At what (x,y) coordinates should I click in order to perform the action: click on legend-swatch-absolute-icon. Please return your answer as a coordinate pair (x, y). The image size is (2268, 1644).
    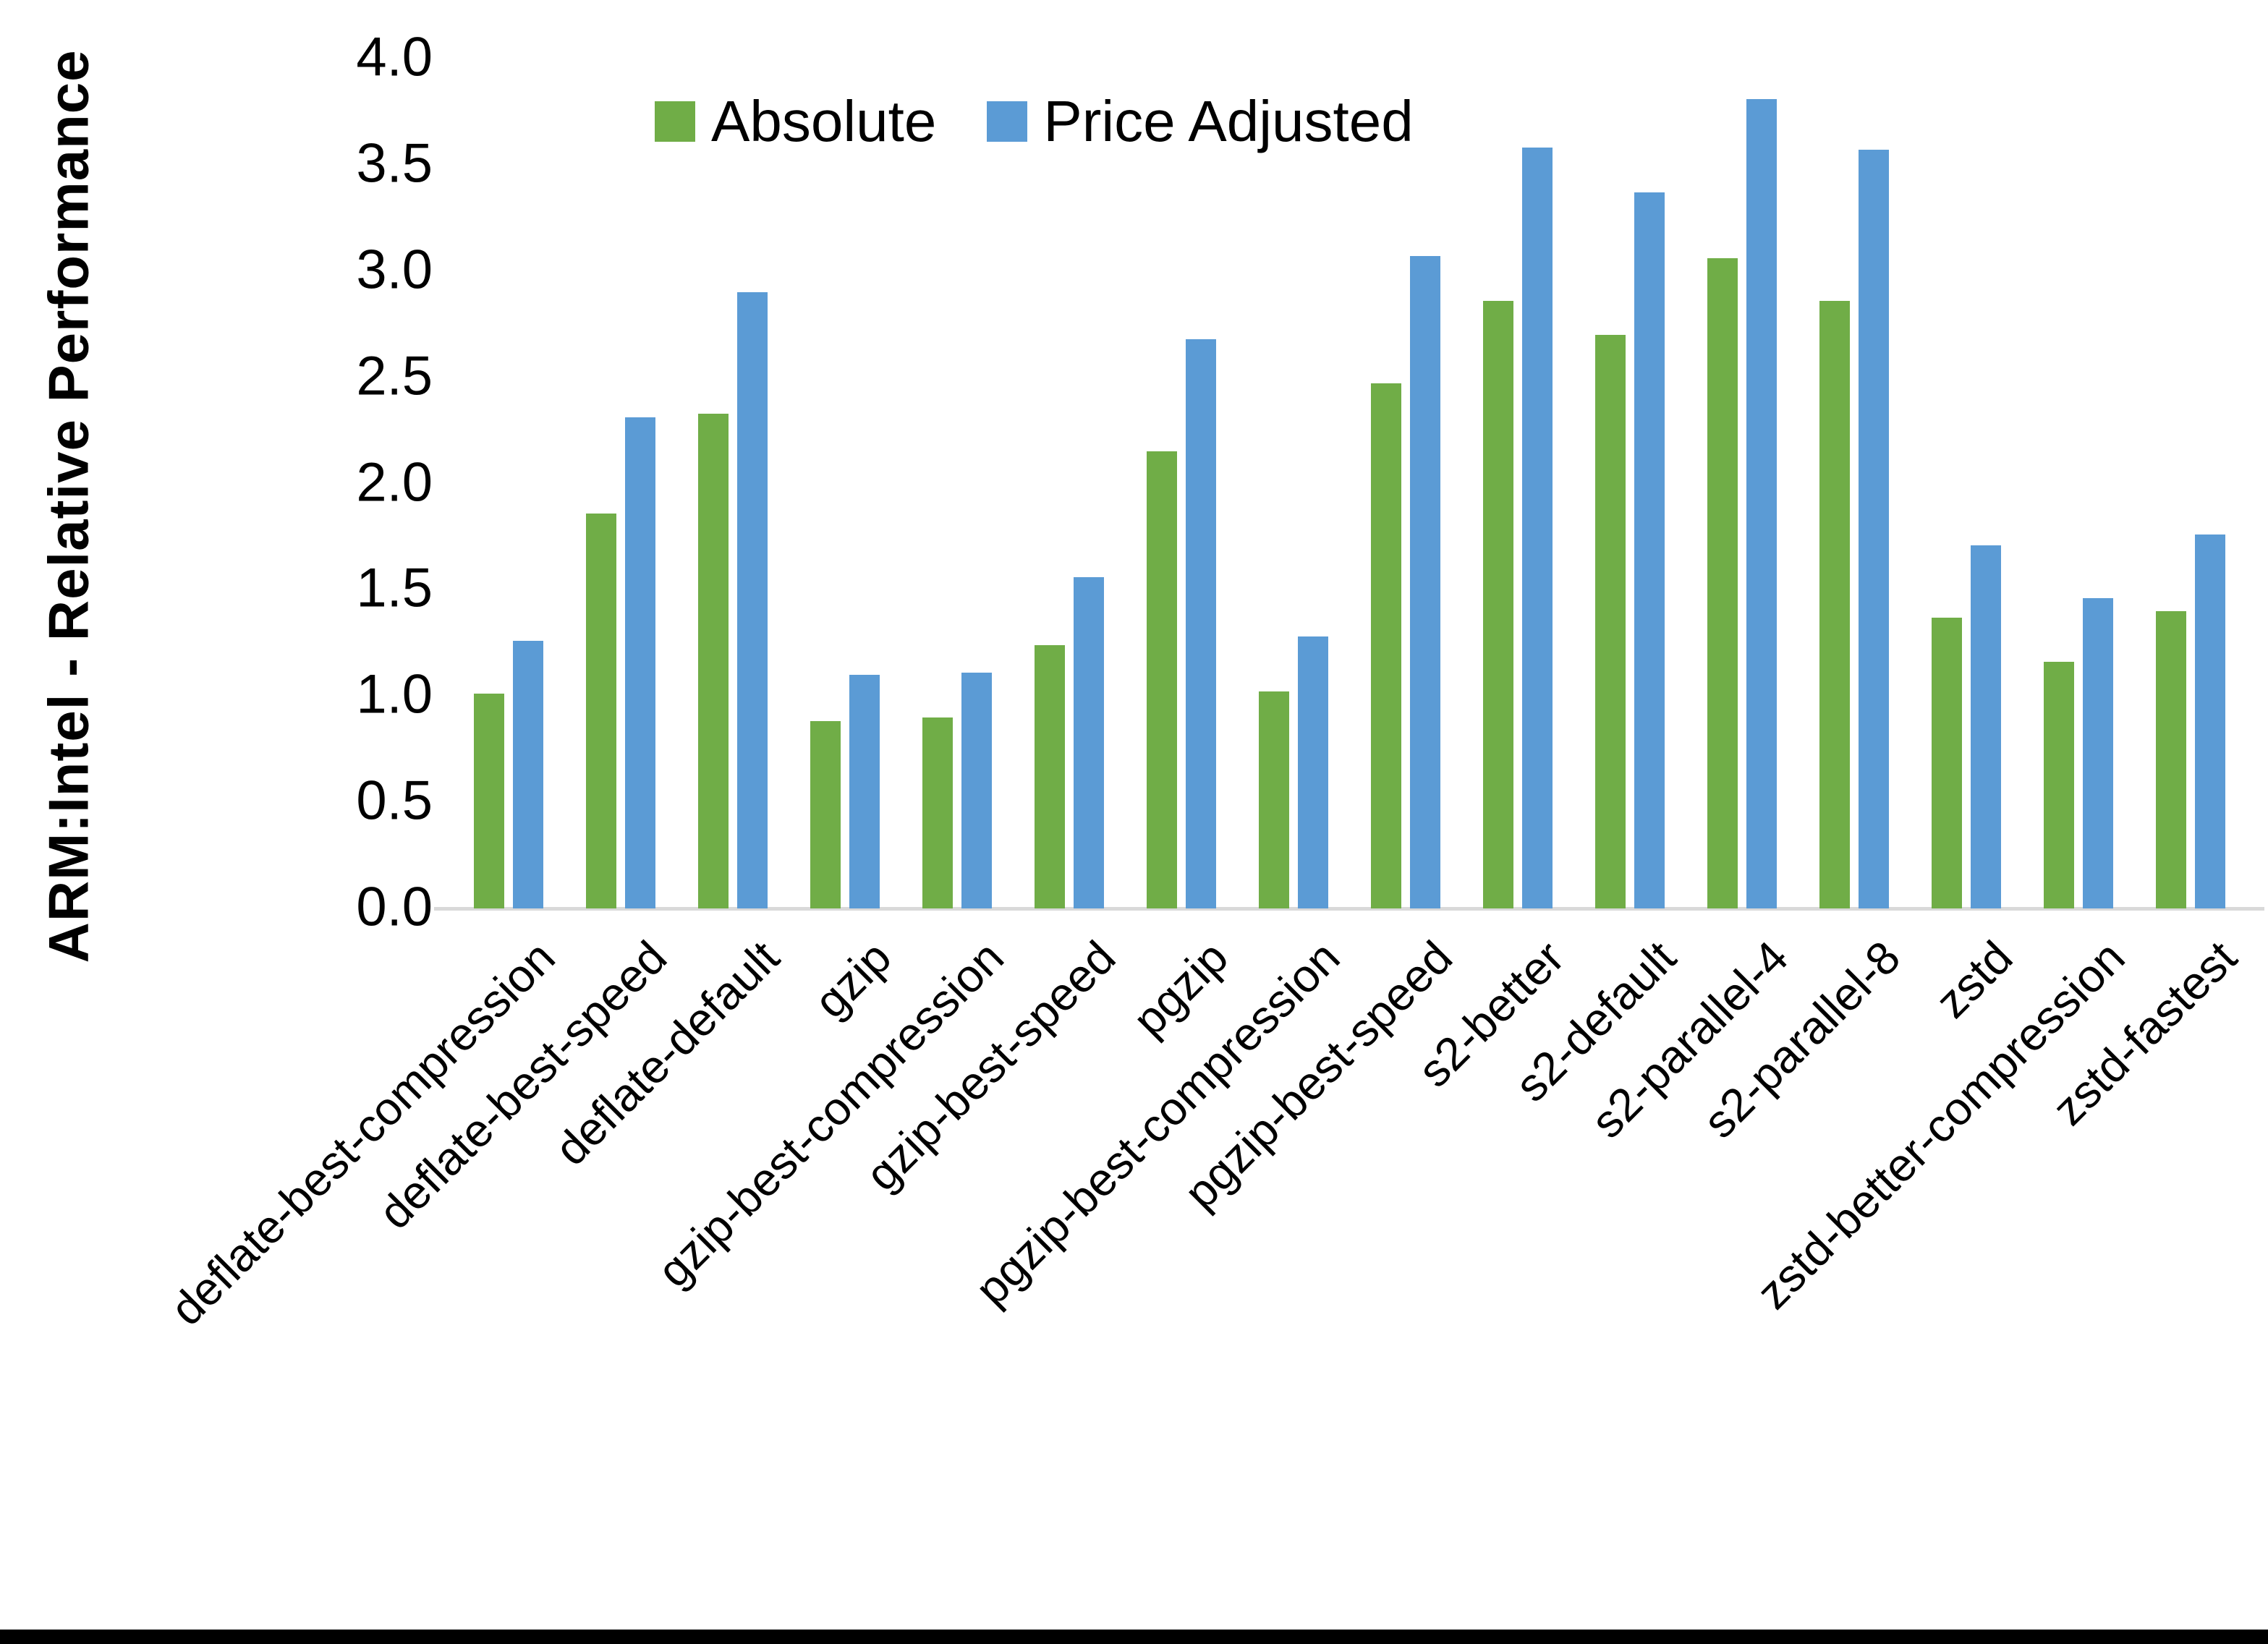
    Looking at the image, I should click on (675, 121).